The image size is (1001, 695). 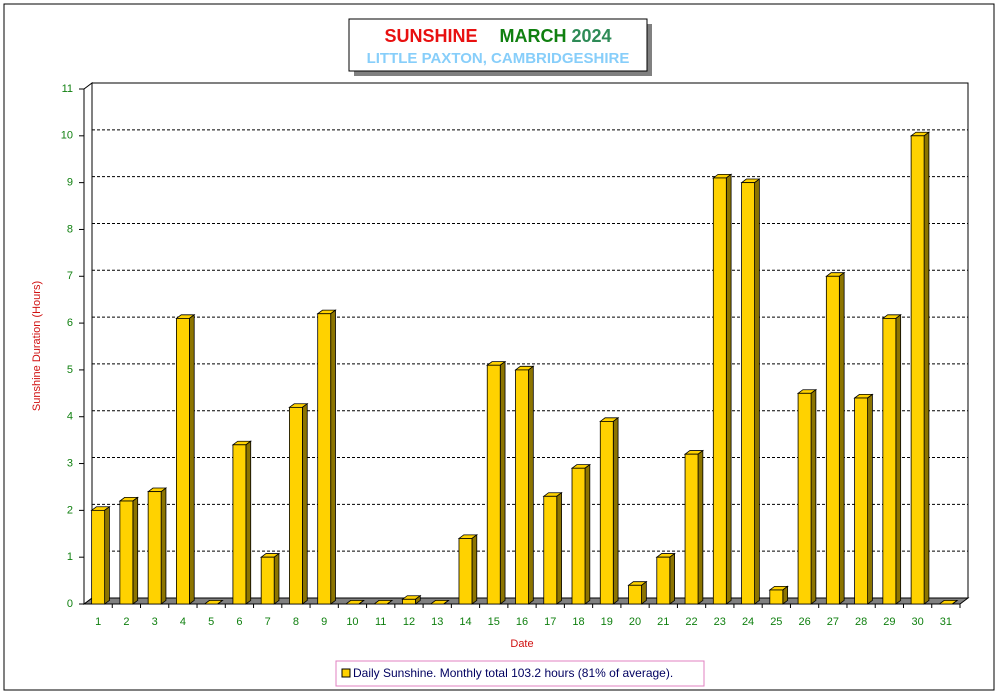 What do you see at coordinates (70, 276) in the screenshot?
I see `y-tick-label: 7` at bounding box center [70, 276].